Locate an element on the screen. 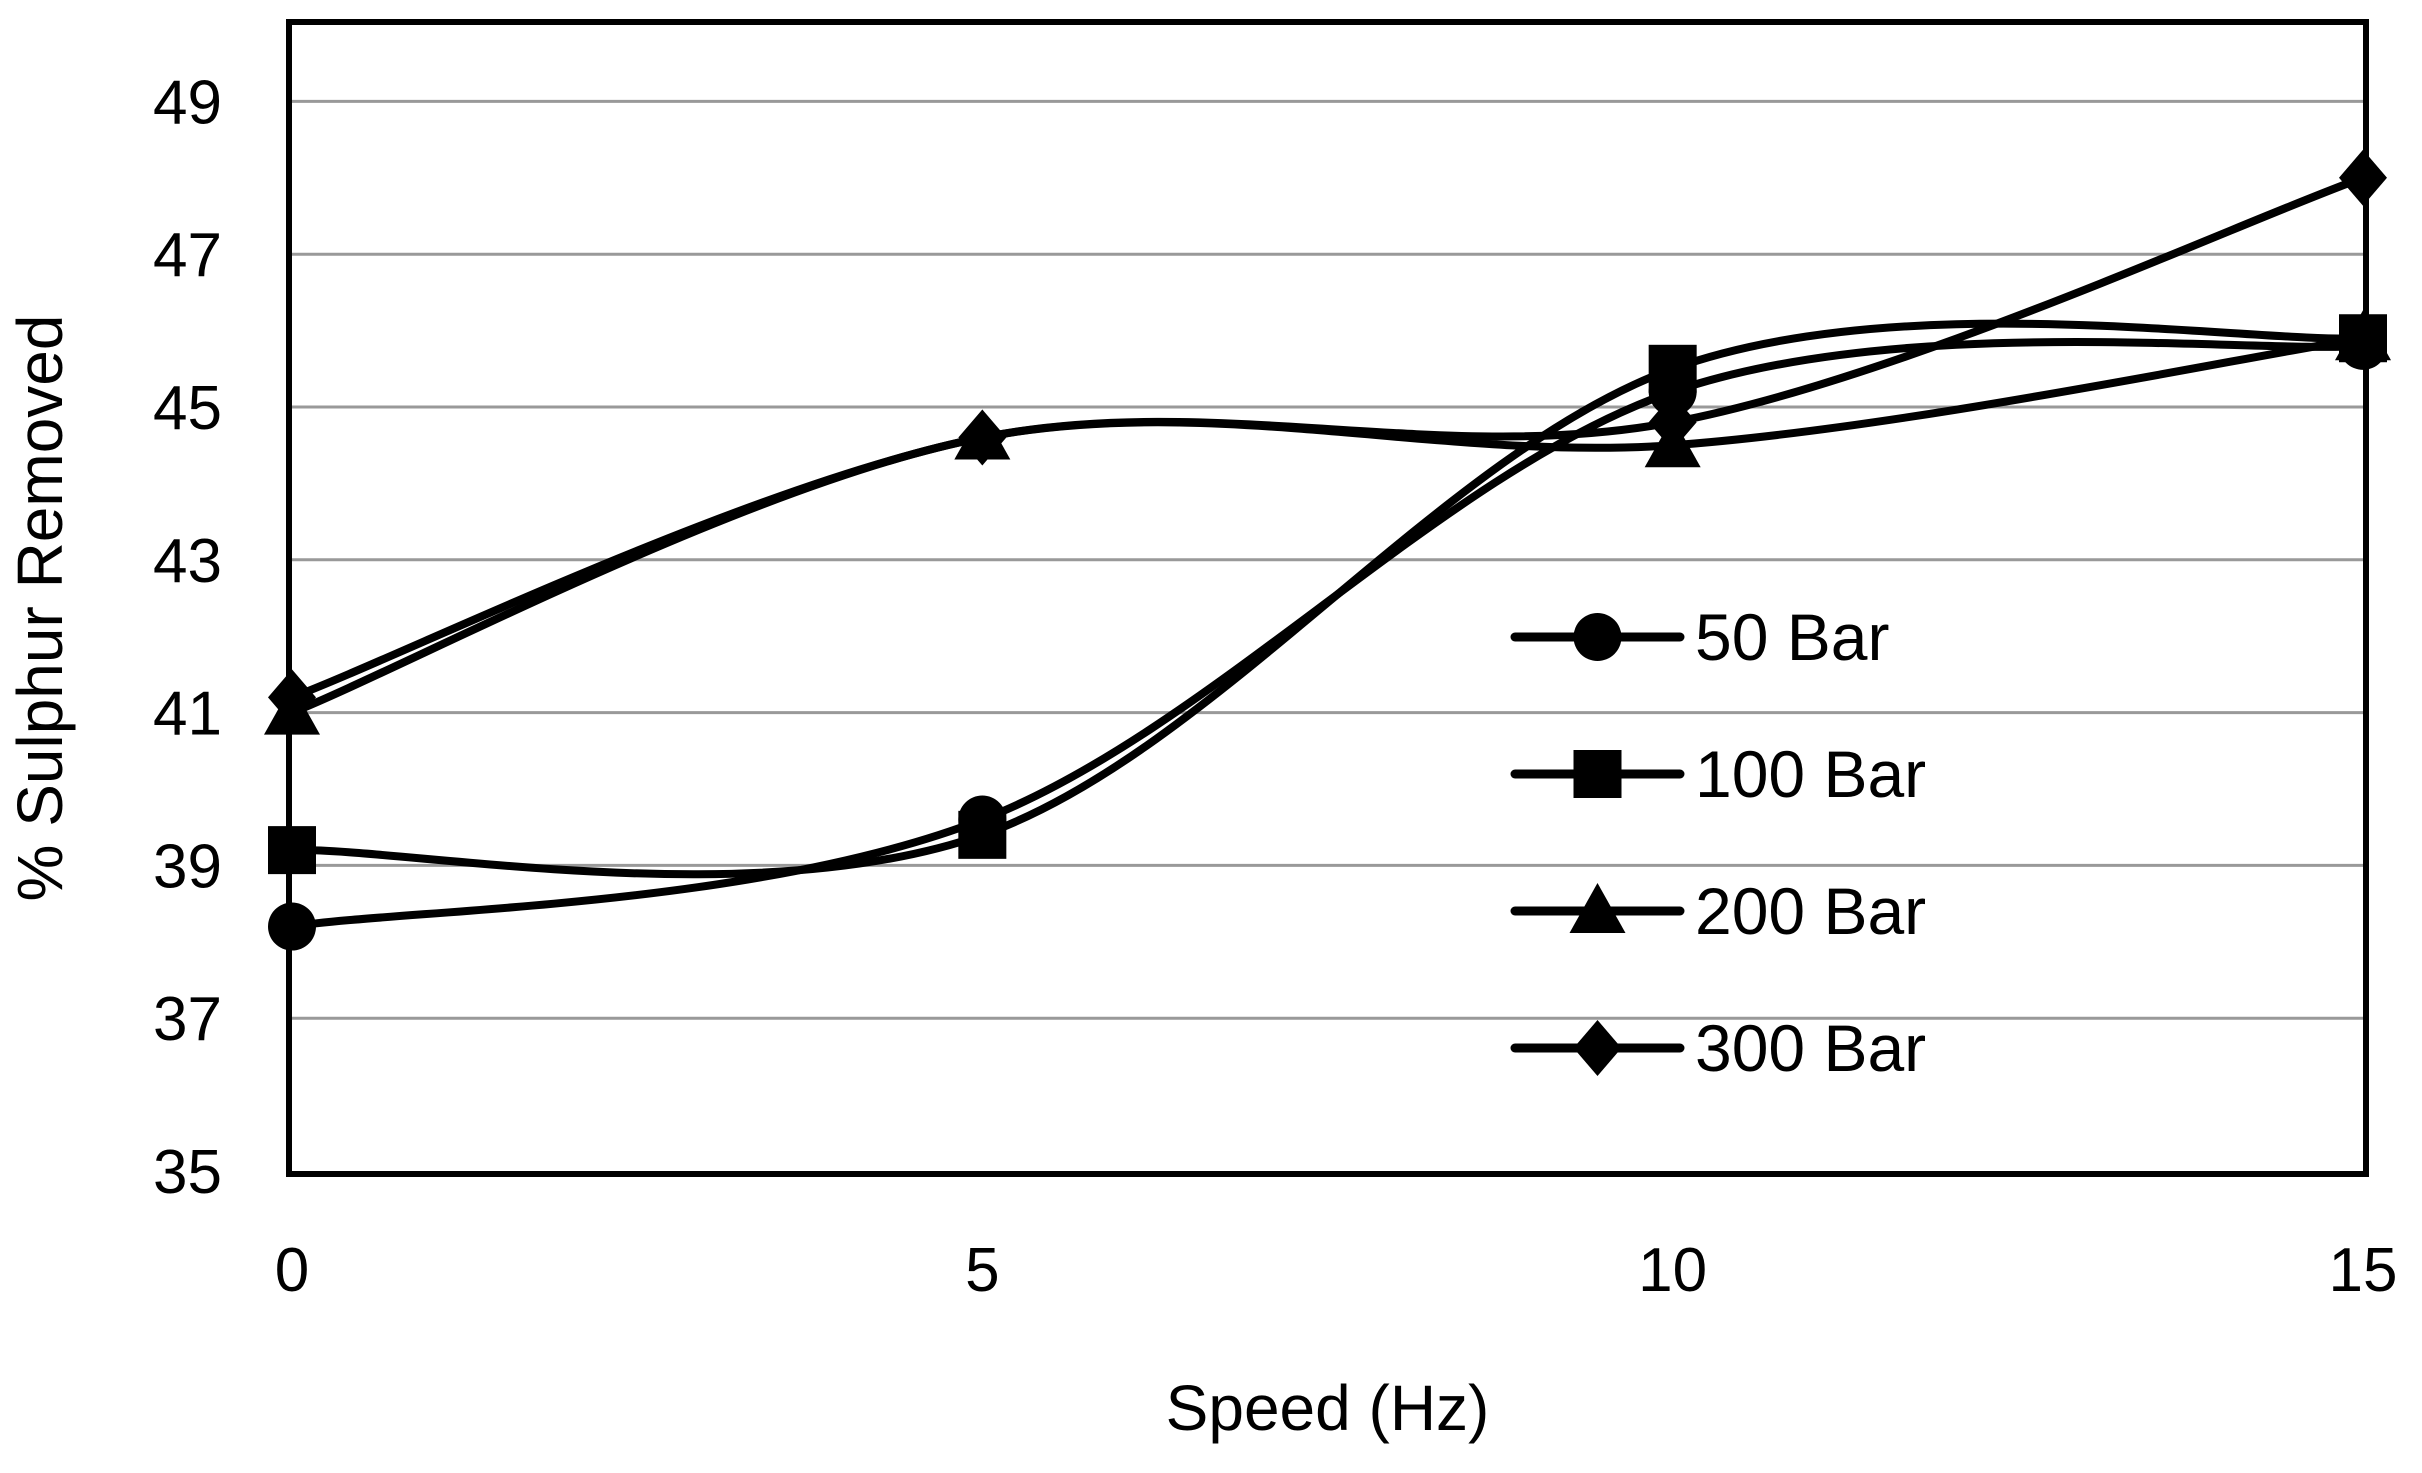 Image resolution: width=2422 pixels, height=1473 pixels. x-axis-title: Speed (Hz) is located at coordinates (1328, 1408).